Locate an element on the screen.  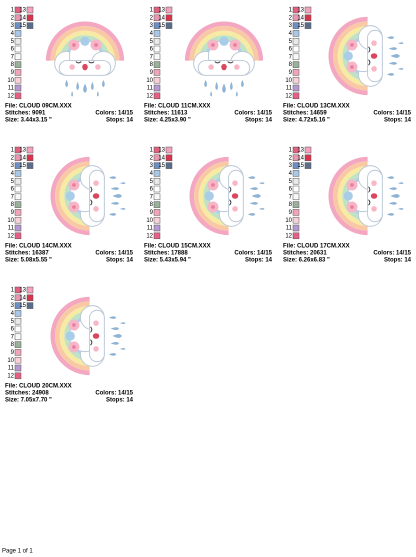
file-name: File: CLOUD 09CM.XXX is located at coordinates (38, 107).